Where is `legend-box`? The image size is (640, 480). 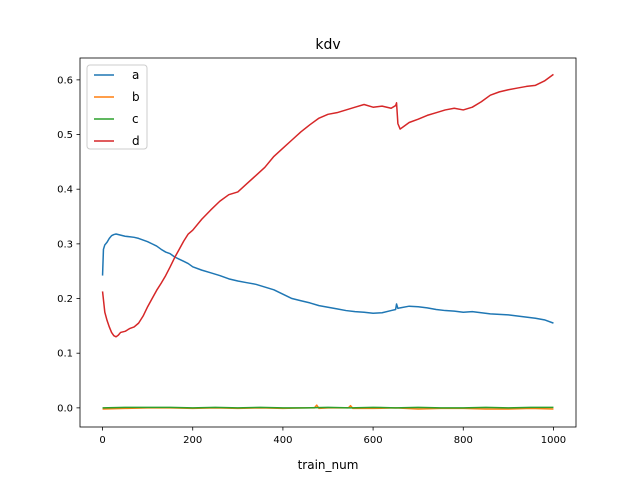
legend-box is located at coordinates (117, 107).